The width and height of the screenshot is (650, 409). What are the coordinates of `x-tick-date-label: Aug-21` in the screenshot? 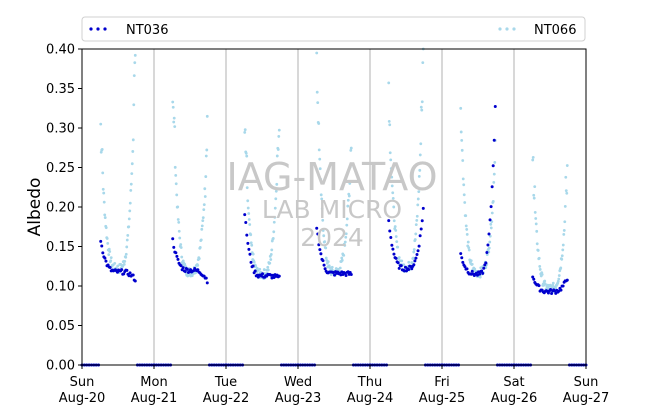 It's located at (154, 398).